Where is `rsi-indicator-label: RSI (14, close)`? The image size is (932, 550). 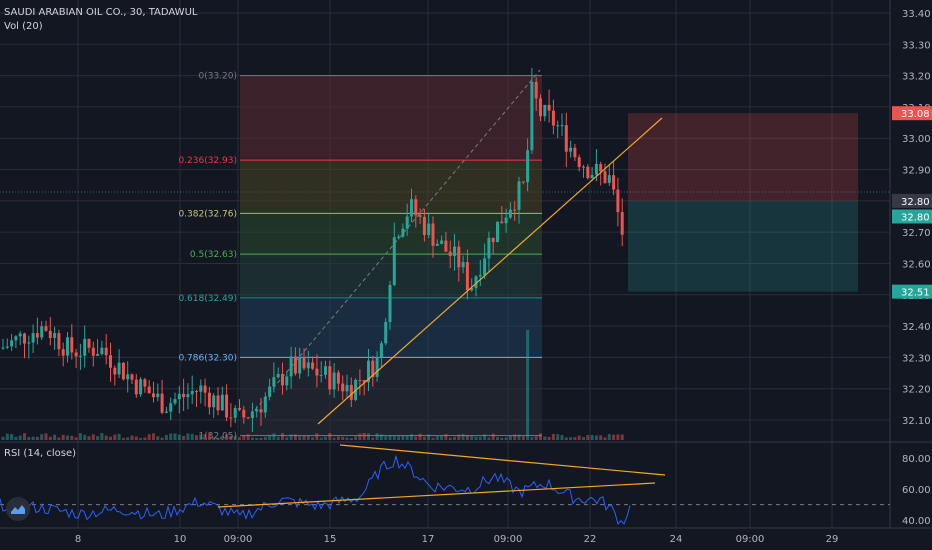 rsi-indicator-label: RSI (14, close) is located at coordinates (40, 453).